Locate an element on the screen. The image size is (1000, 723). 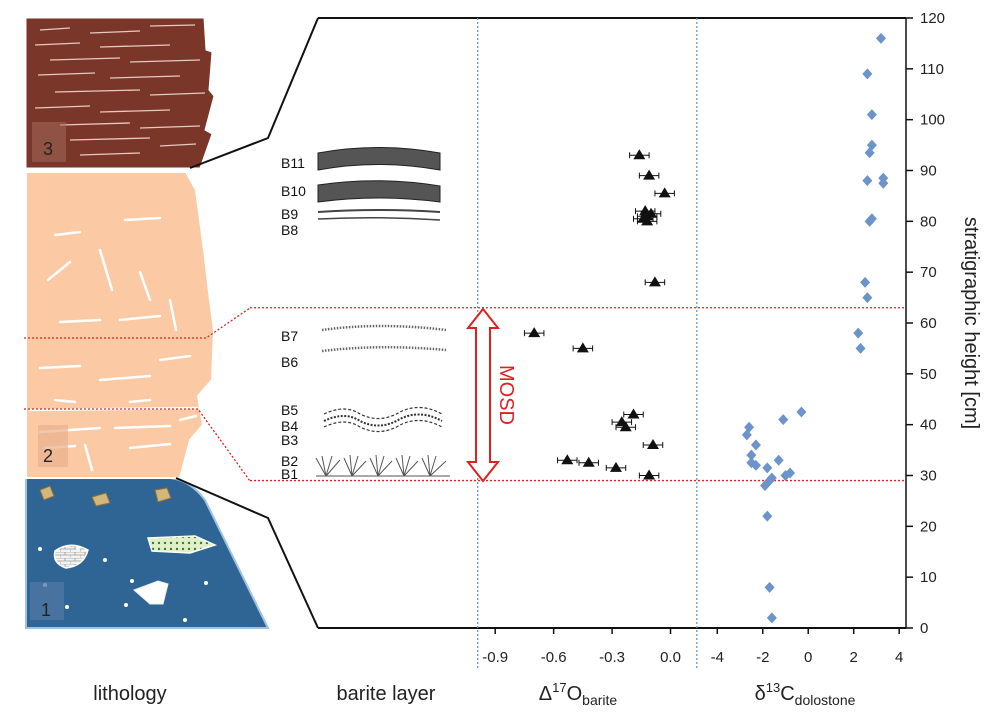
unit-1-label-box is located at coordinates (47, 601).